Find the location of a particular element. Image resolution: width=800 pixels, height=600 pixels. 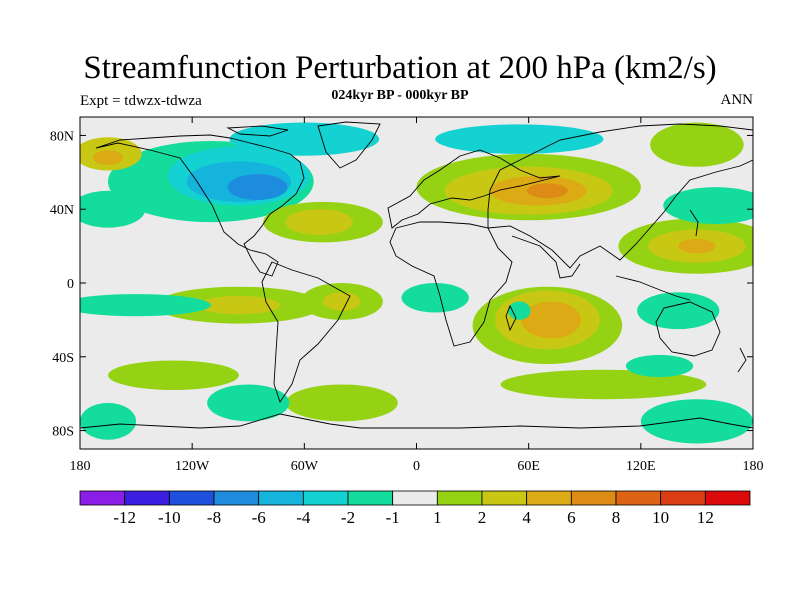

colorbar-label: -1 is located at coordinates (393, 517).